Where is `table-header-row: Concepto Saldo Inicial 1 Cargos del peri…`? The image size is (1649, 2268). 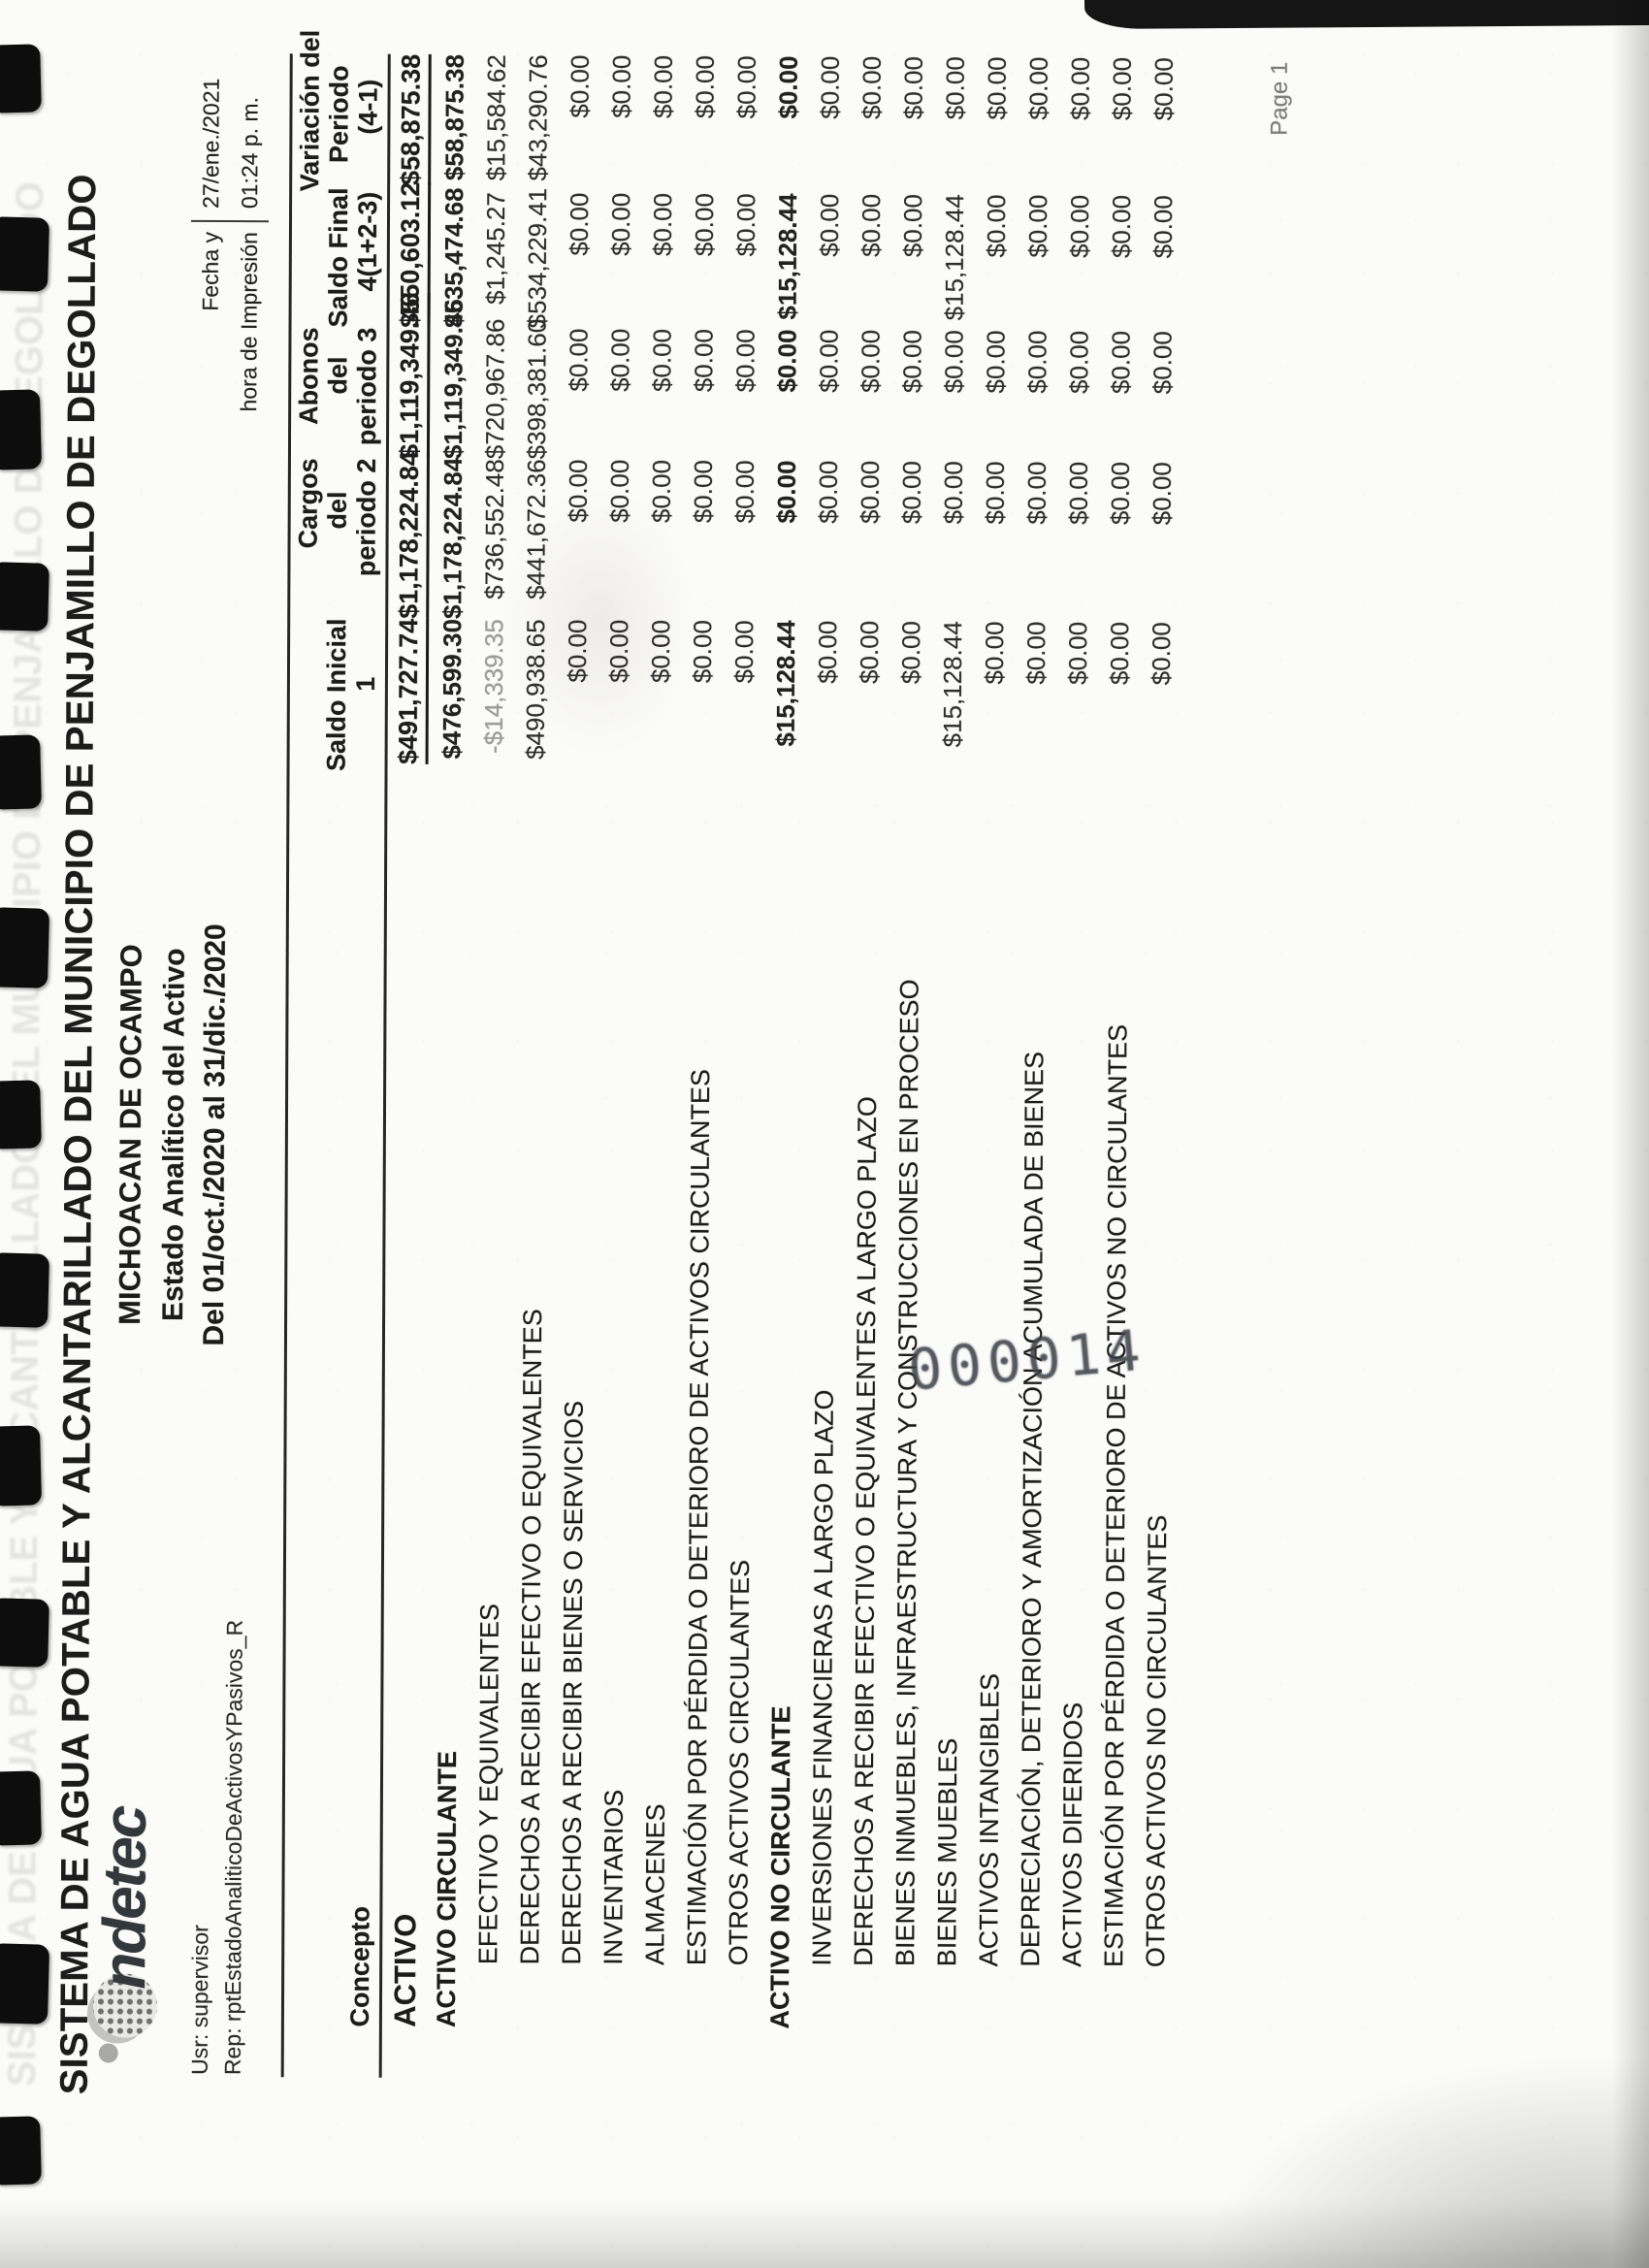 table-header-row: Concepto Saldo Inicial 1 Cargos del peri… is located at coordinates (336, 1053).